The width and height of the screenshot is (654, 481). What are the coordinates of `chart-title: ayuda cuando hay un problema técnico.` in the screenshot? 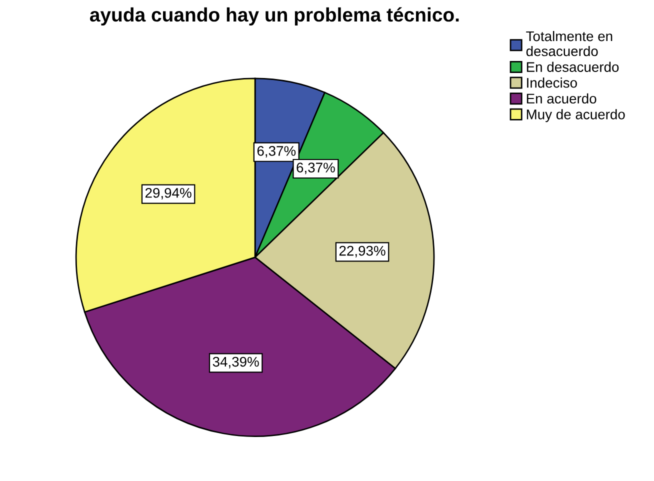 It's located at (274, 16).